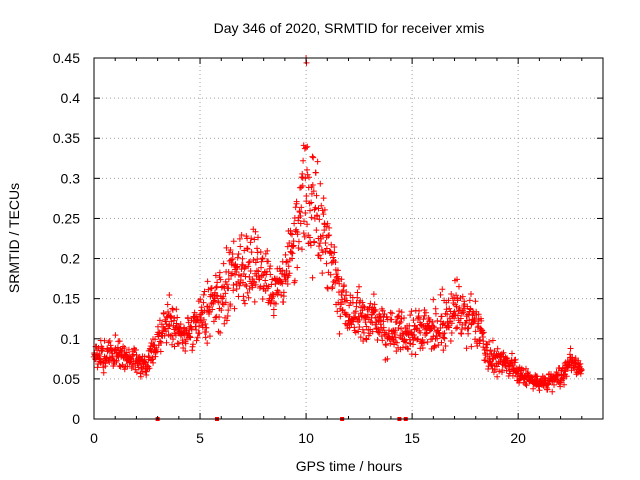 This screenshot has height=480, width=640. Describe the element at coordinates (66, 379) in the screenshot. I see `y-tick-label: 0.05` at that location.